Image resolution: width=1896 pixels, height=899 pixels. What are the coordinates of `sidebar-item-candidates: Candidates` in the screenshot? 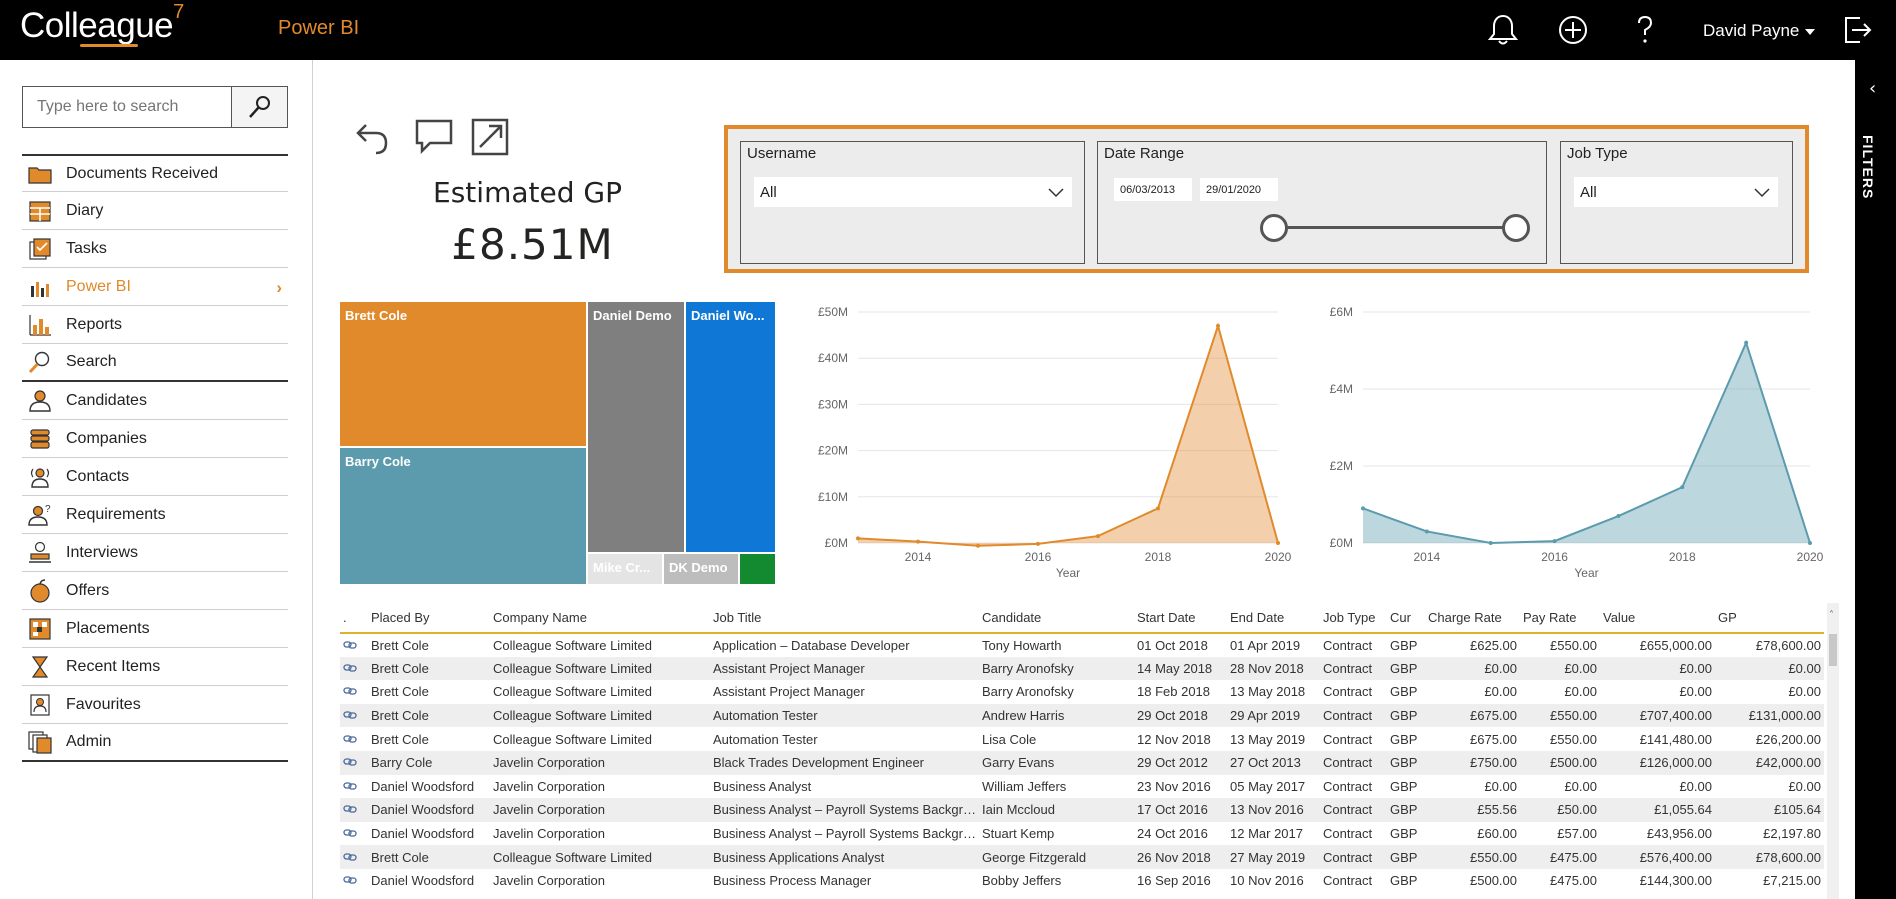 It's located at (155, 401).